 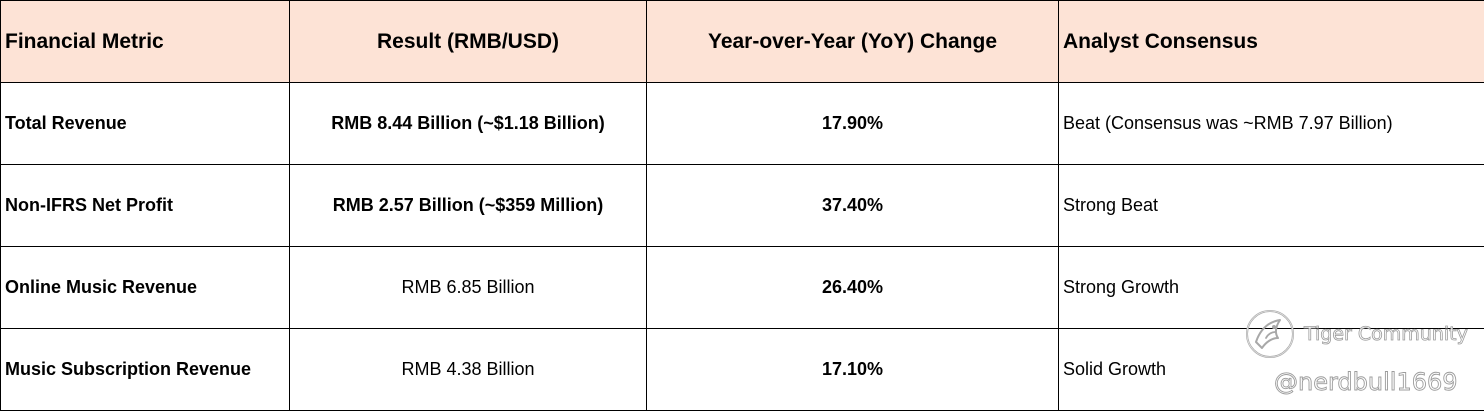 I want to click on consensus-cell: Beat (Consensus was ~RMB 7.97 Billion), so click(x=1271, y=123).